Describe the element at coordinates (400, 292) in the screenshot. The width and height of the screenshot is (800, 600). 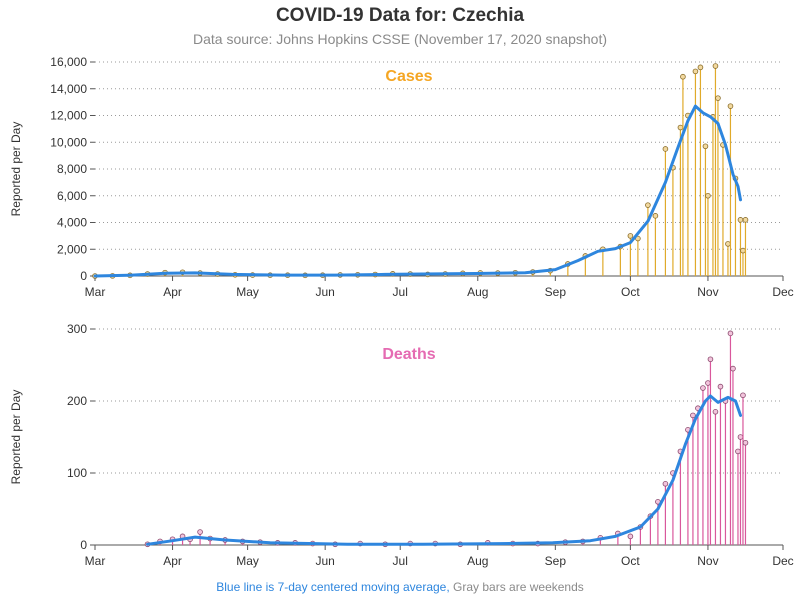
I see `cases-xtick-label: Jul` at that location.